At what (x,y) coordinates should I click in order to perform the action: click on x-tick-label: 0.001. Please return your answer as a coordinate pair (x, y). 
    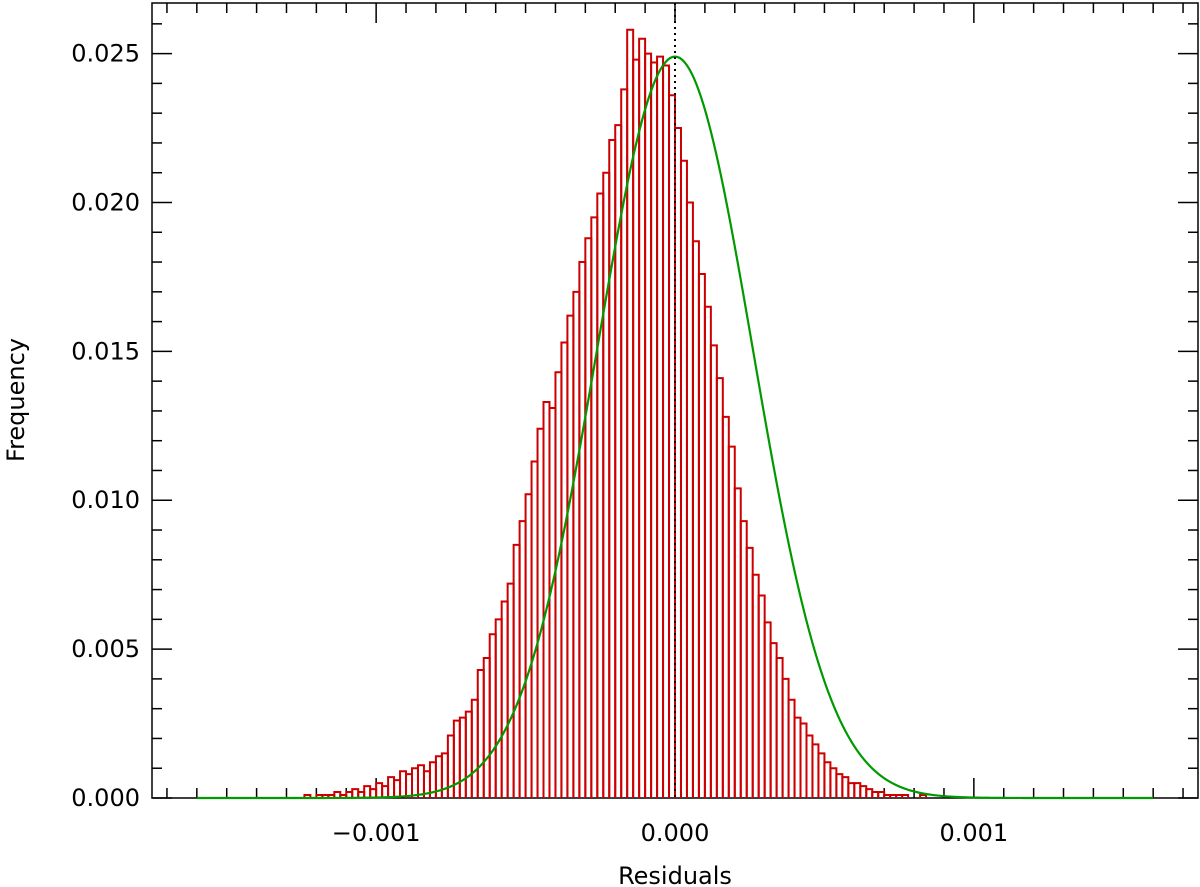
    Looking at the image, I should click on (973, 833).